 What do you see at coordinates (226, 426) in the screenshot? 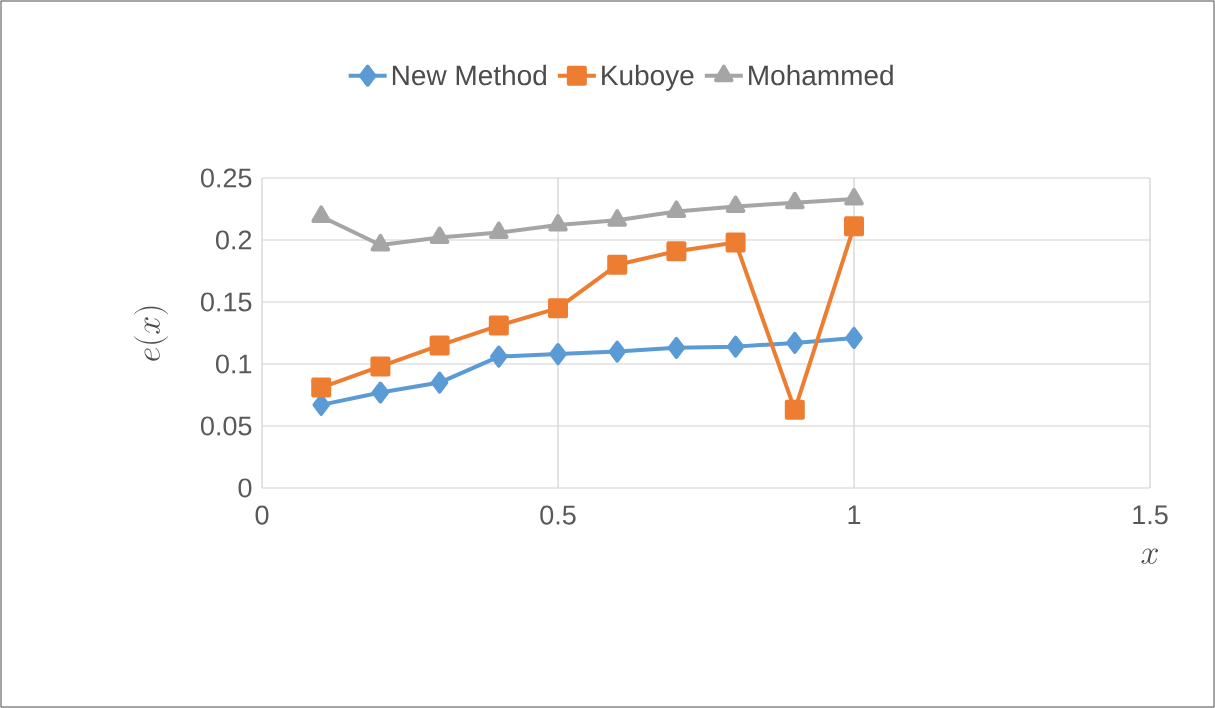
I see `y-tick-label: 0.05` at bounding box center [226, 426].